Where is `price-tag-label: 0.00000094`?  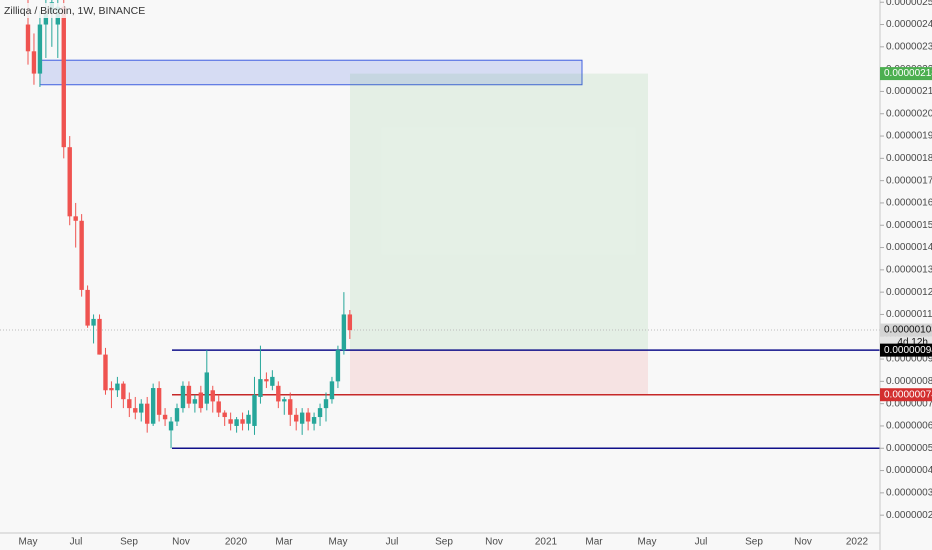
price-tag-label: 0.00000094 is located at coordinates (908, 350).